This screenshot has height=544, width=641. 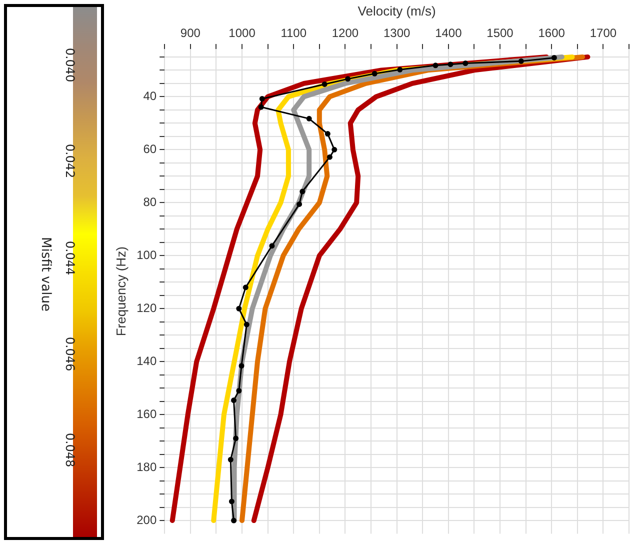 I want to click on color-bar-label: 0.042, so click(x=70, y=161).